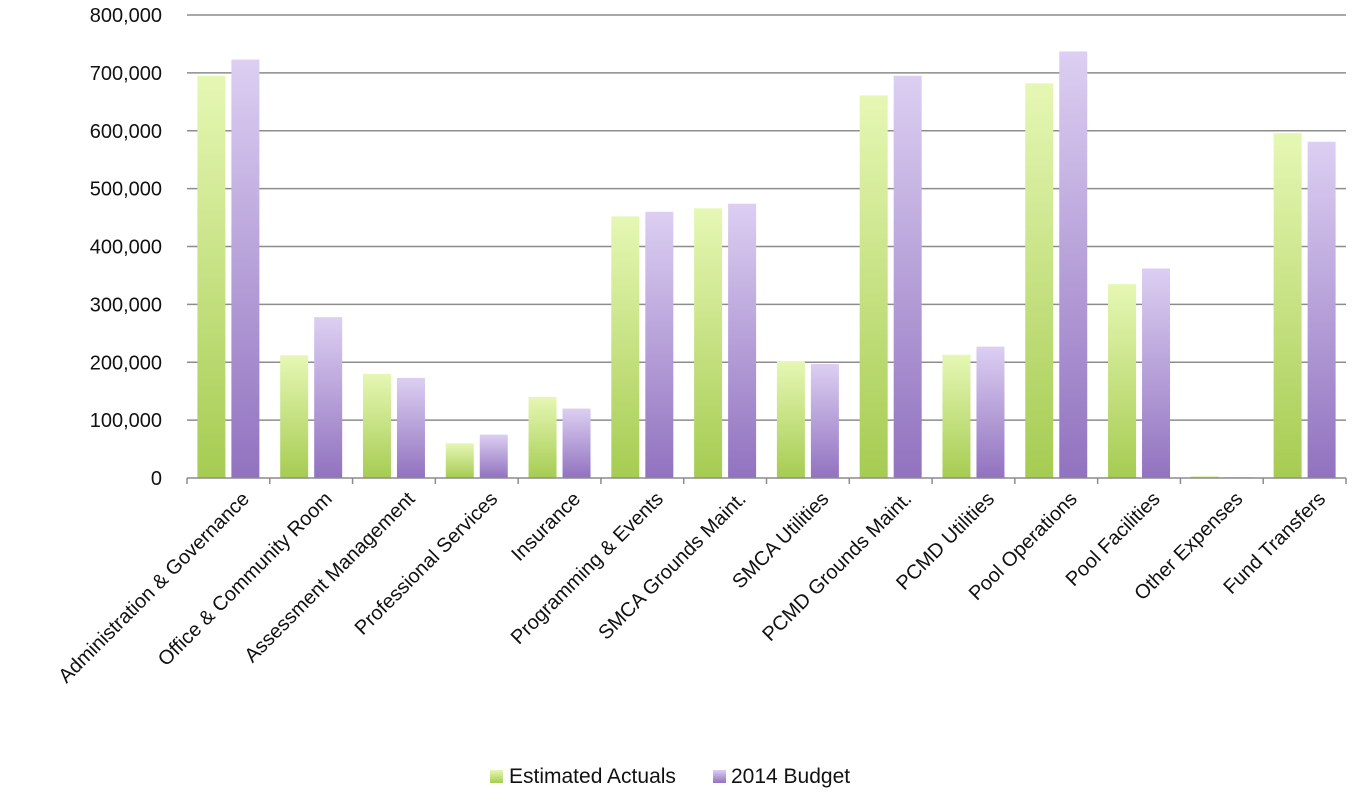  I want to click on y-tick-label: 600,000, so click(126, 132).